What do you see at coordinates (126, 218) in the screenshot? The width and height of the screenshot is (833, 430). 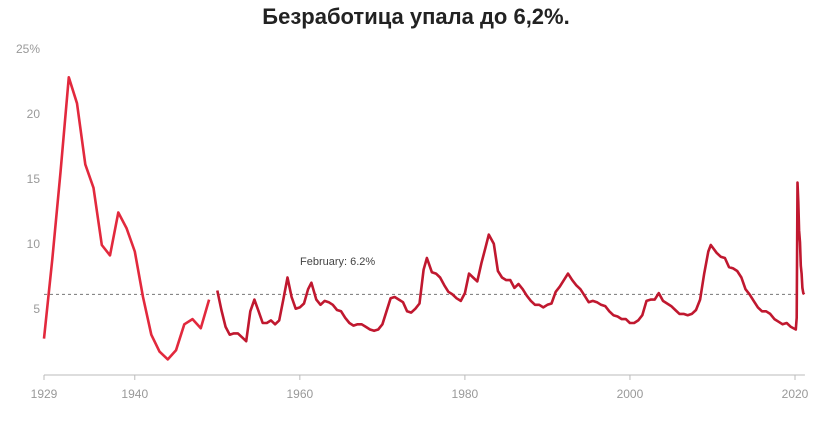 I see `series-line` at bounding box center [126, 218].